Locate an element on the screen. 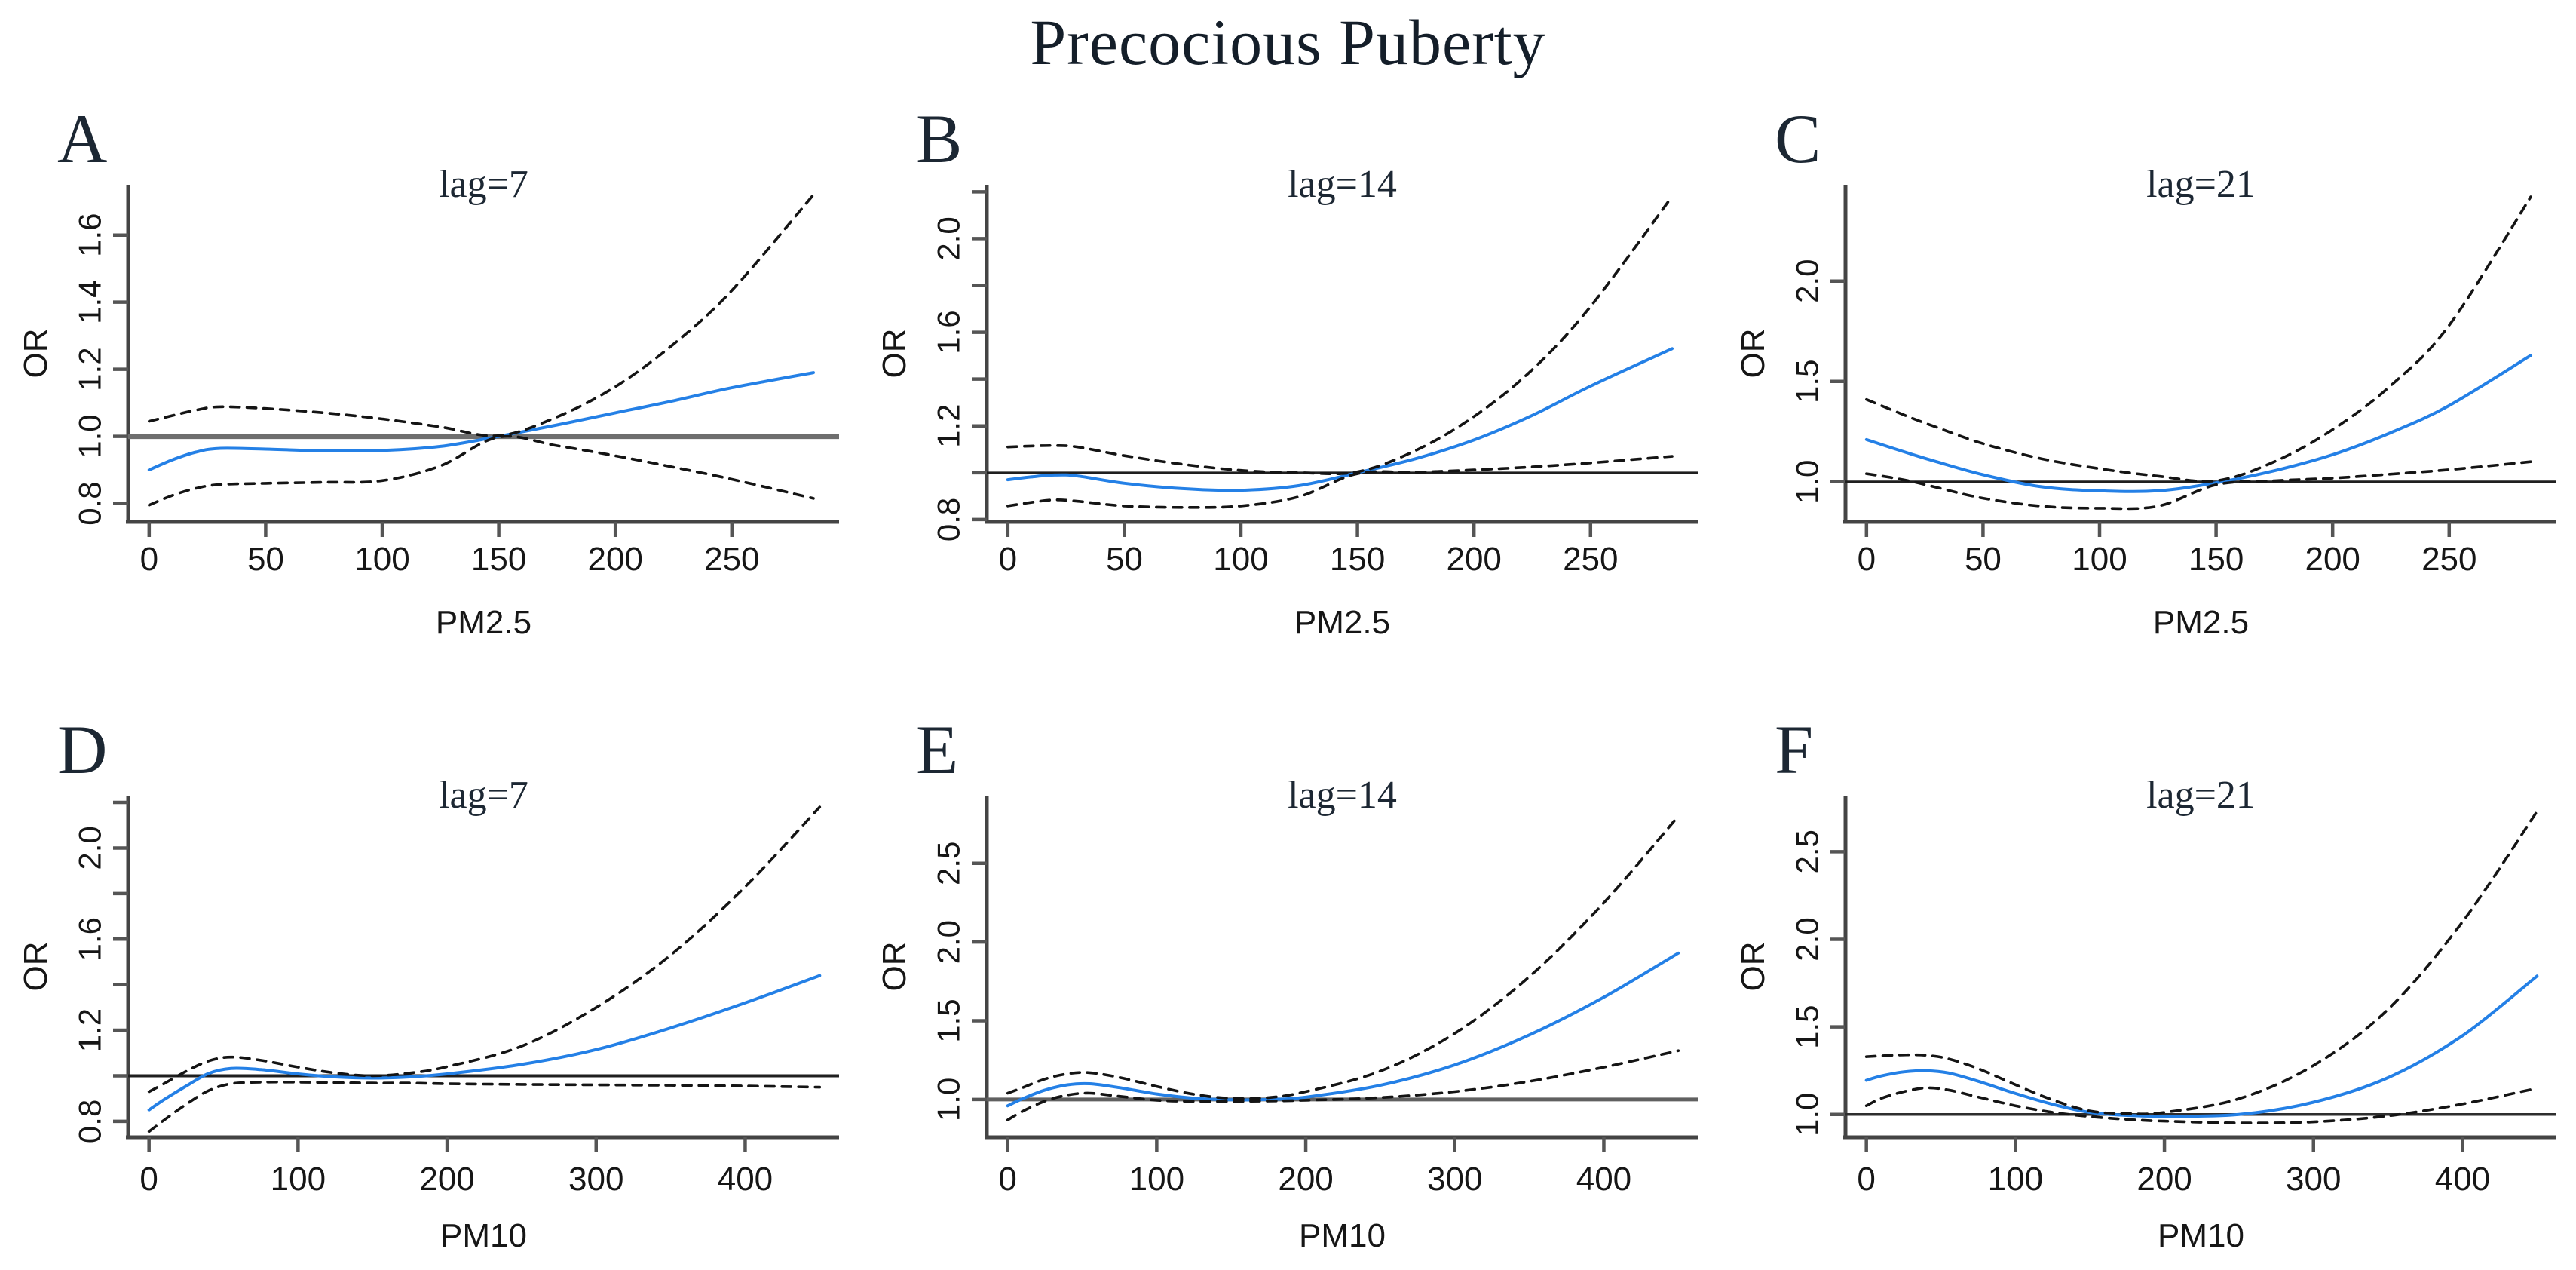 The height and width of the screenshot is (1270, 2576). panel-letter-label: D is located at coordinates (82, 749).